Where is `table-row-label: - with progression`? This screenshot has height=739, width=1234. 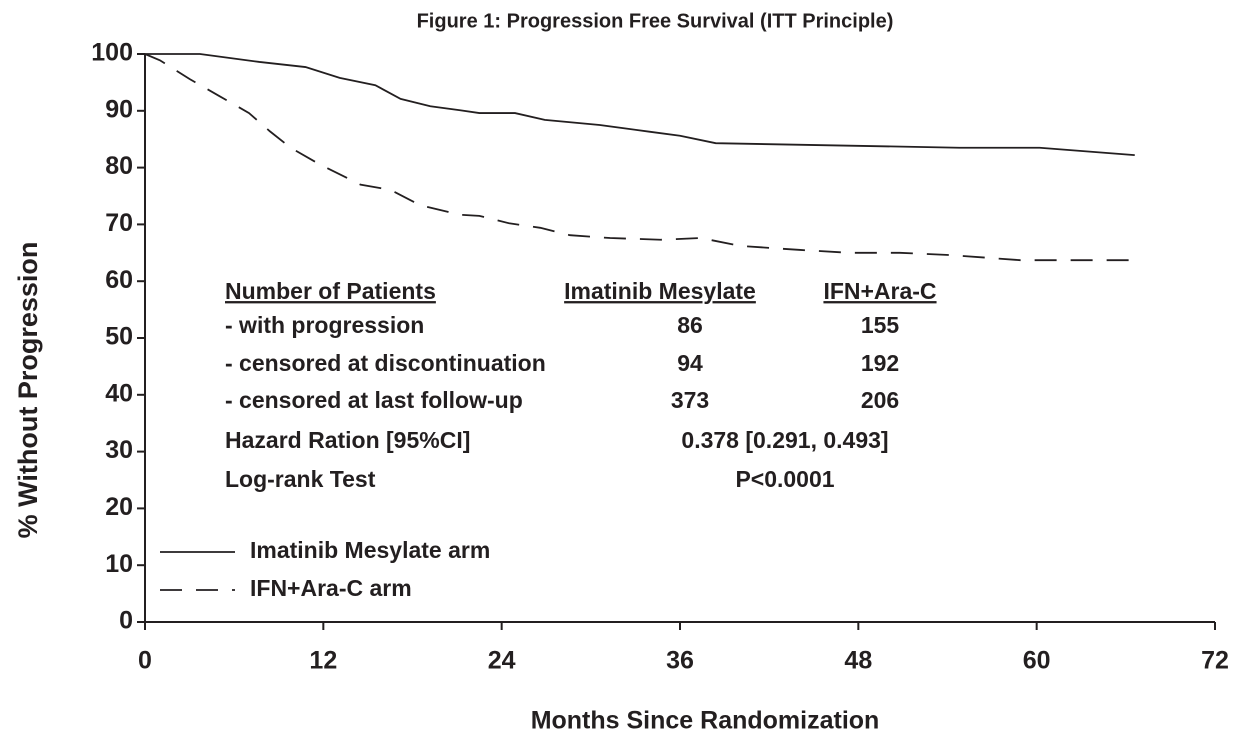
table-row-label: - with progression is located at coordinates (324, 325).